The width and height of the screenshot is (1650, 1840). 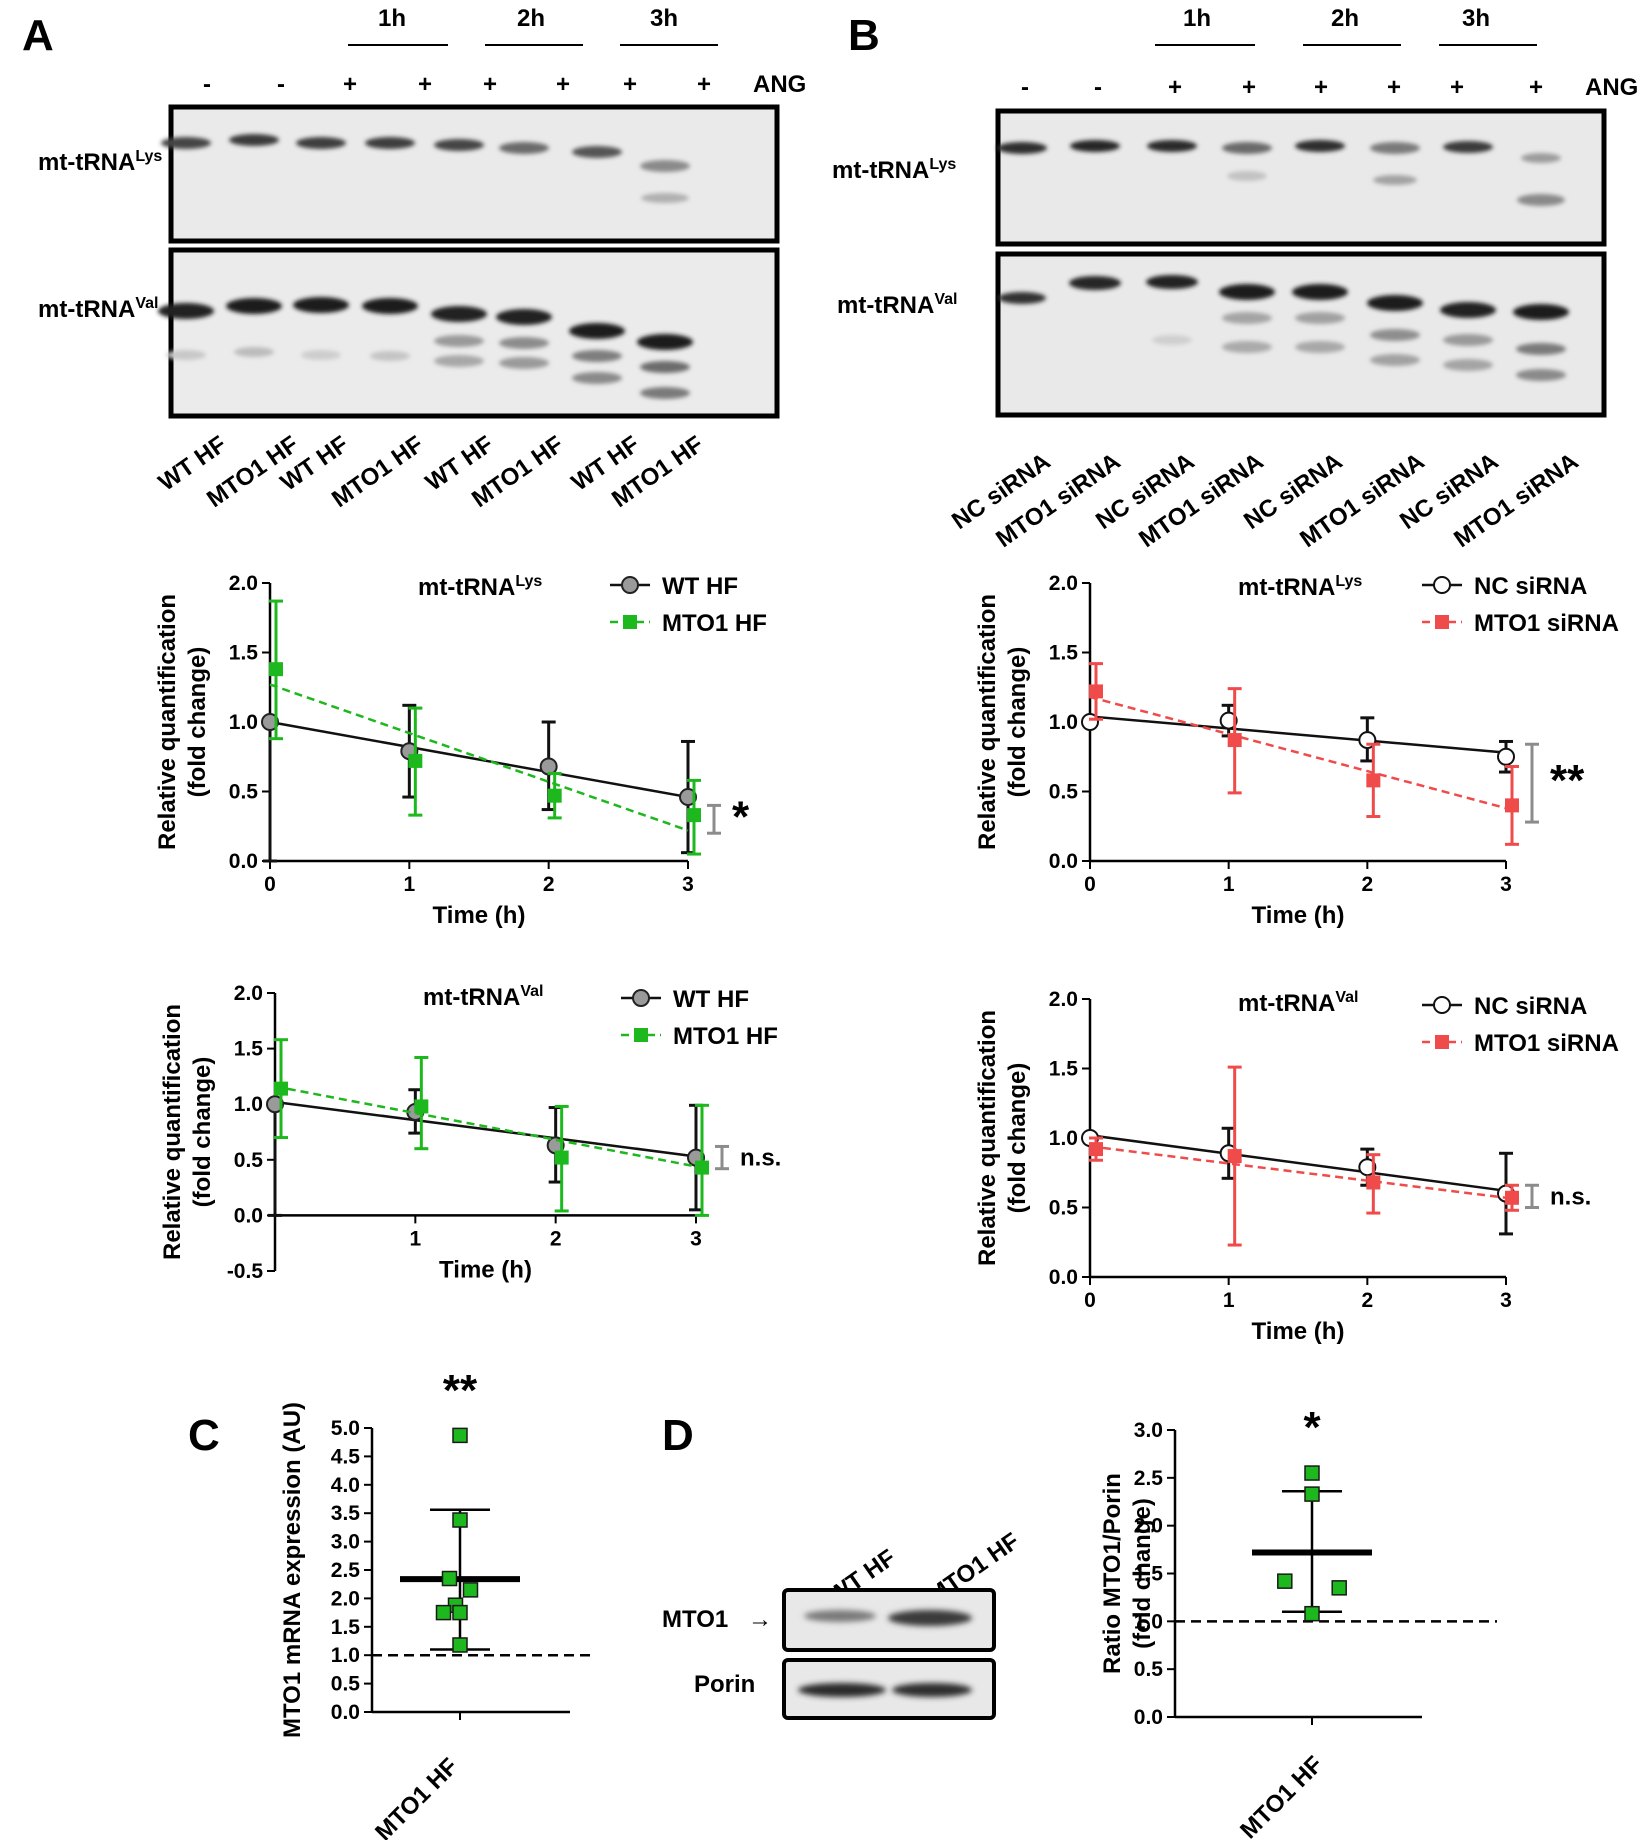 What do you see at coordinates (1567, 780) in the screenshot?
I see `significance-label: **` at bounding box center [1567, 780].